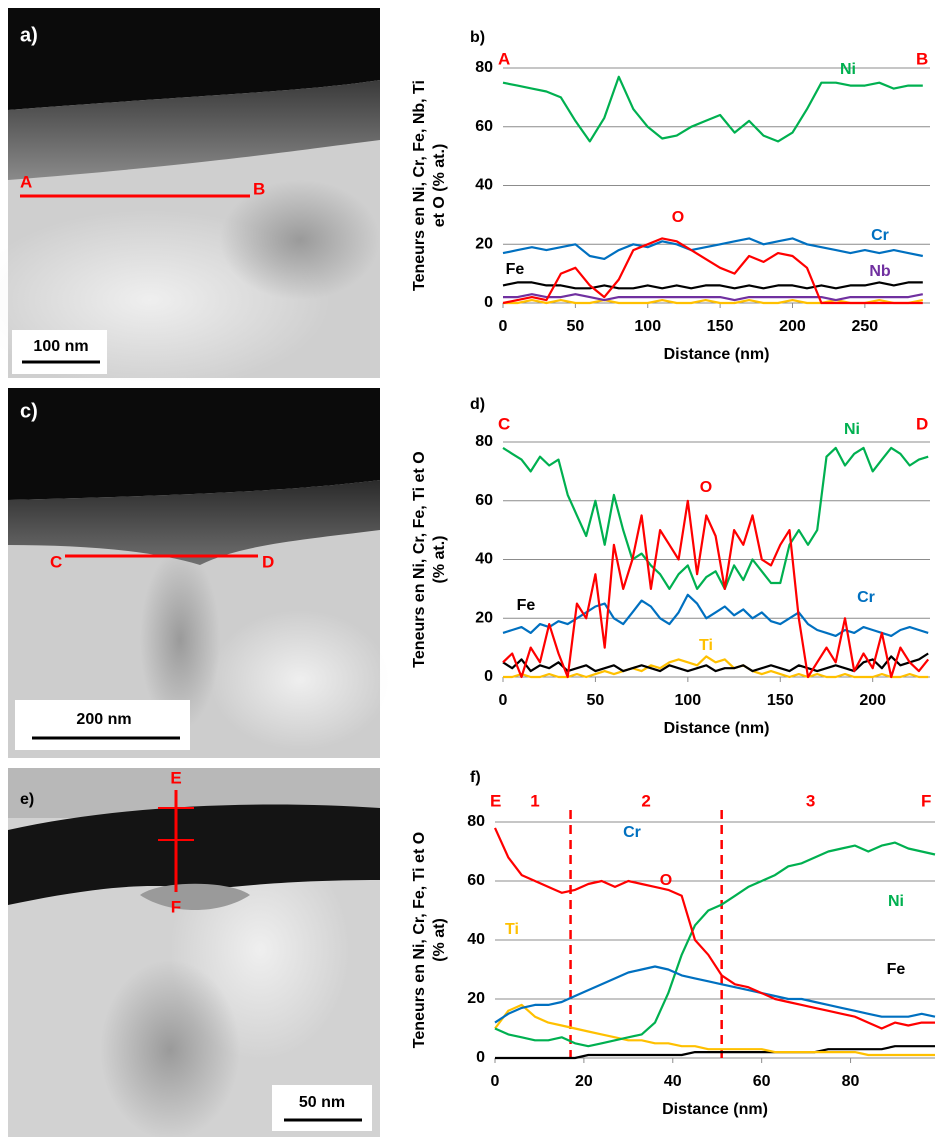 This screenshot has width=936, height=1137. I want to click on y-axis-title: Teneurs en Ni, Cr, Fe, Nb, Ti, so click(419, 185).